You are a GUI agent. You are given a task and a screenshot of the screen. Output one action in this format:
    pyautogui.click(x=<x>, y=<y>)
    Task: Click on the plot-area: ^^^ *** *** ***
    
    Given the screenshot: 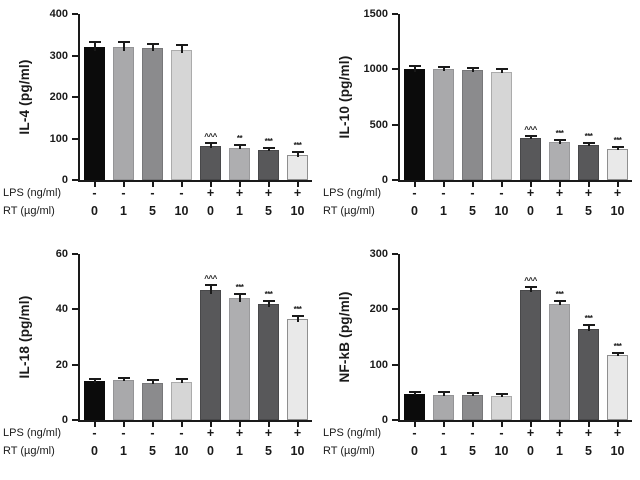 What is the action you would take?
    pyautogui.click(x=195, y=338)
    